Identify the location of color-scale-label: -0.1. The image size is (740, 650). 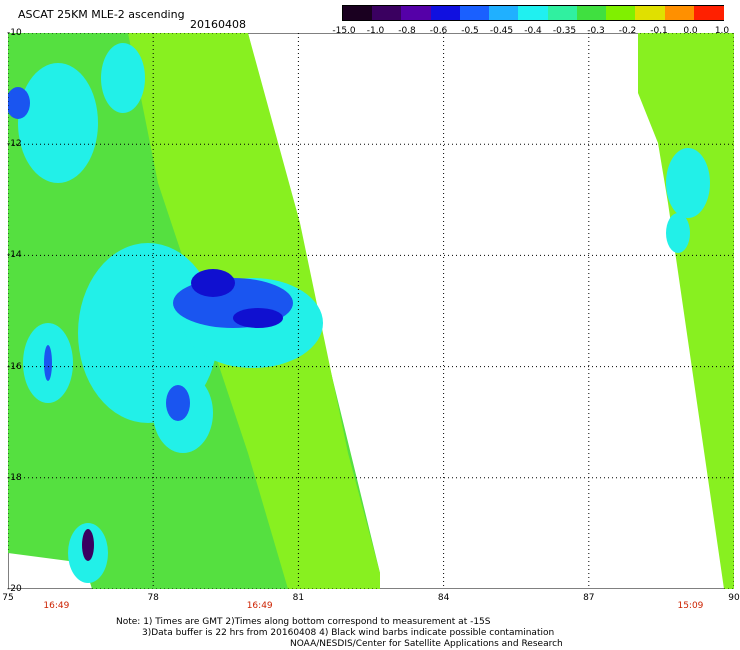
(659, 31).